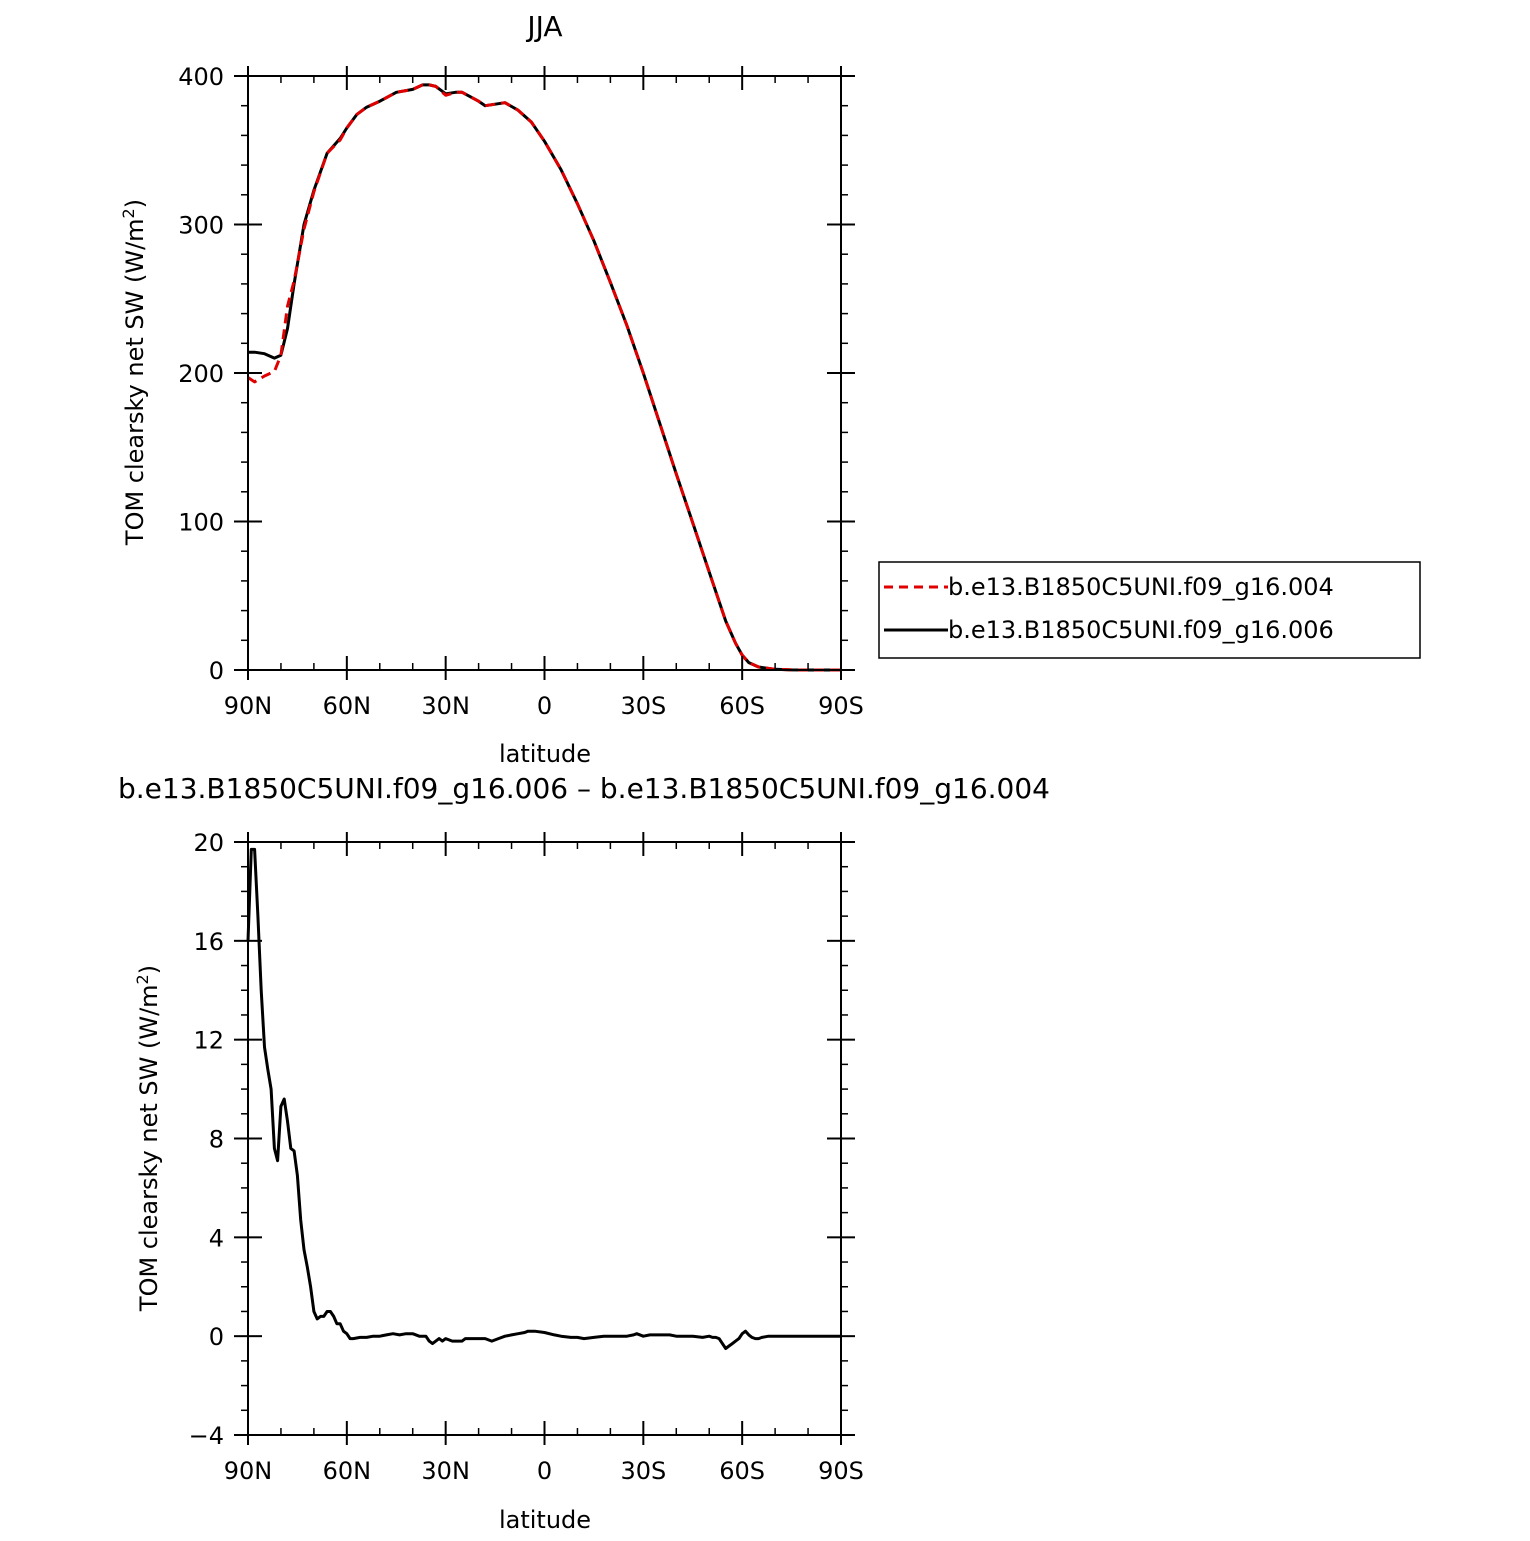 The width and height of the screenshot is (1530, 1541). I want to click on bottom-x-tick-label: 90S, so click(841, 1471).